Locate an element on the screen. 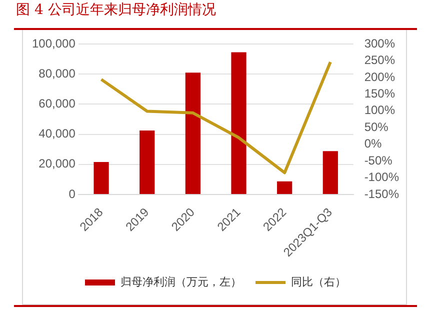 The image size is (430, 326). y-tick-label: 20,000 is located at coordinates (57, 163).